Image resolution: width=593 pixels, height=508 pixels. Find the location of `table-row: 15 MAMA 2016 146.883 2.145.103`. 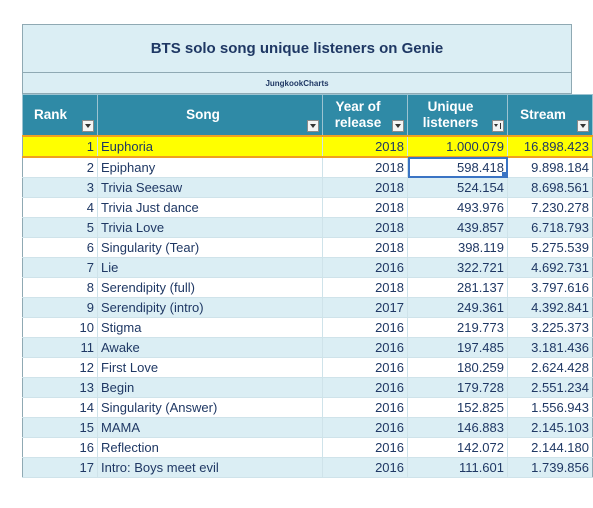

table-row: 15 MAMA 2016 146.883 2.145.103 is located at coordinates (307, 427).